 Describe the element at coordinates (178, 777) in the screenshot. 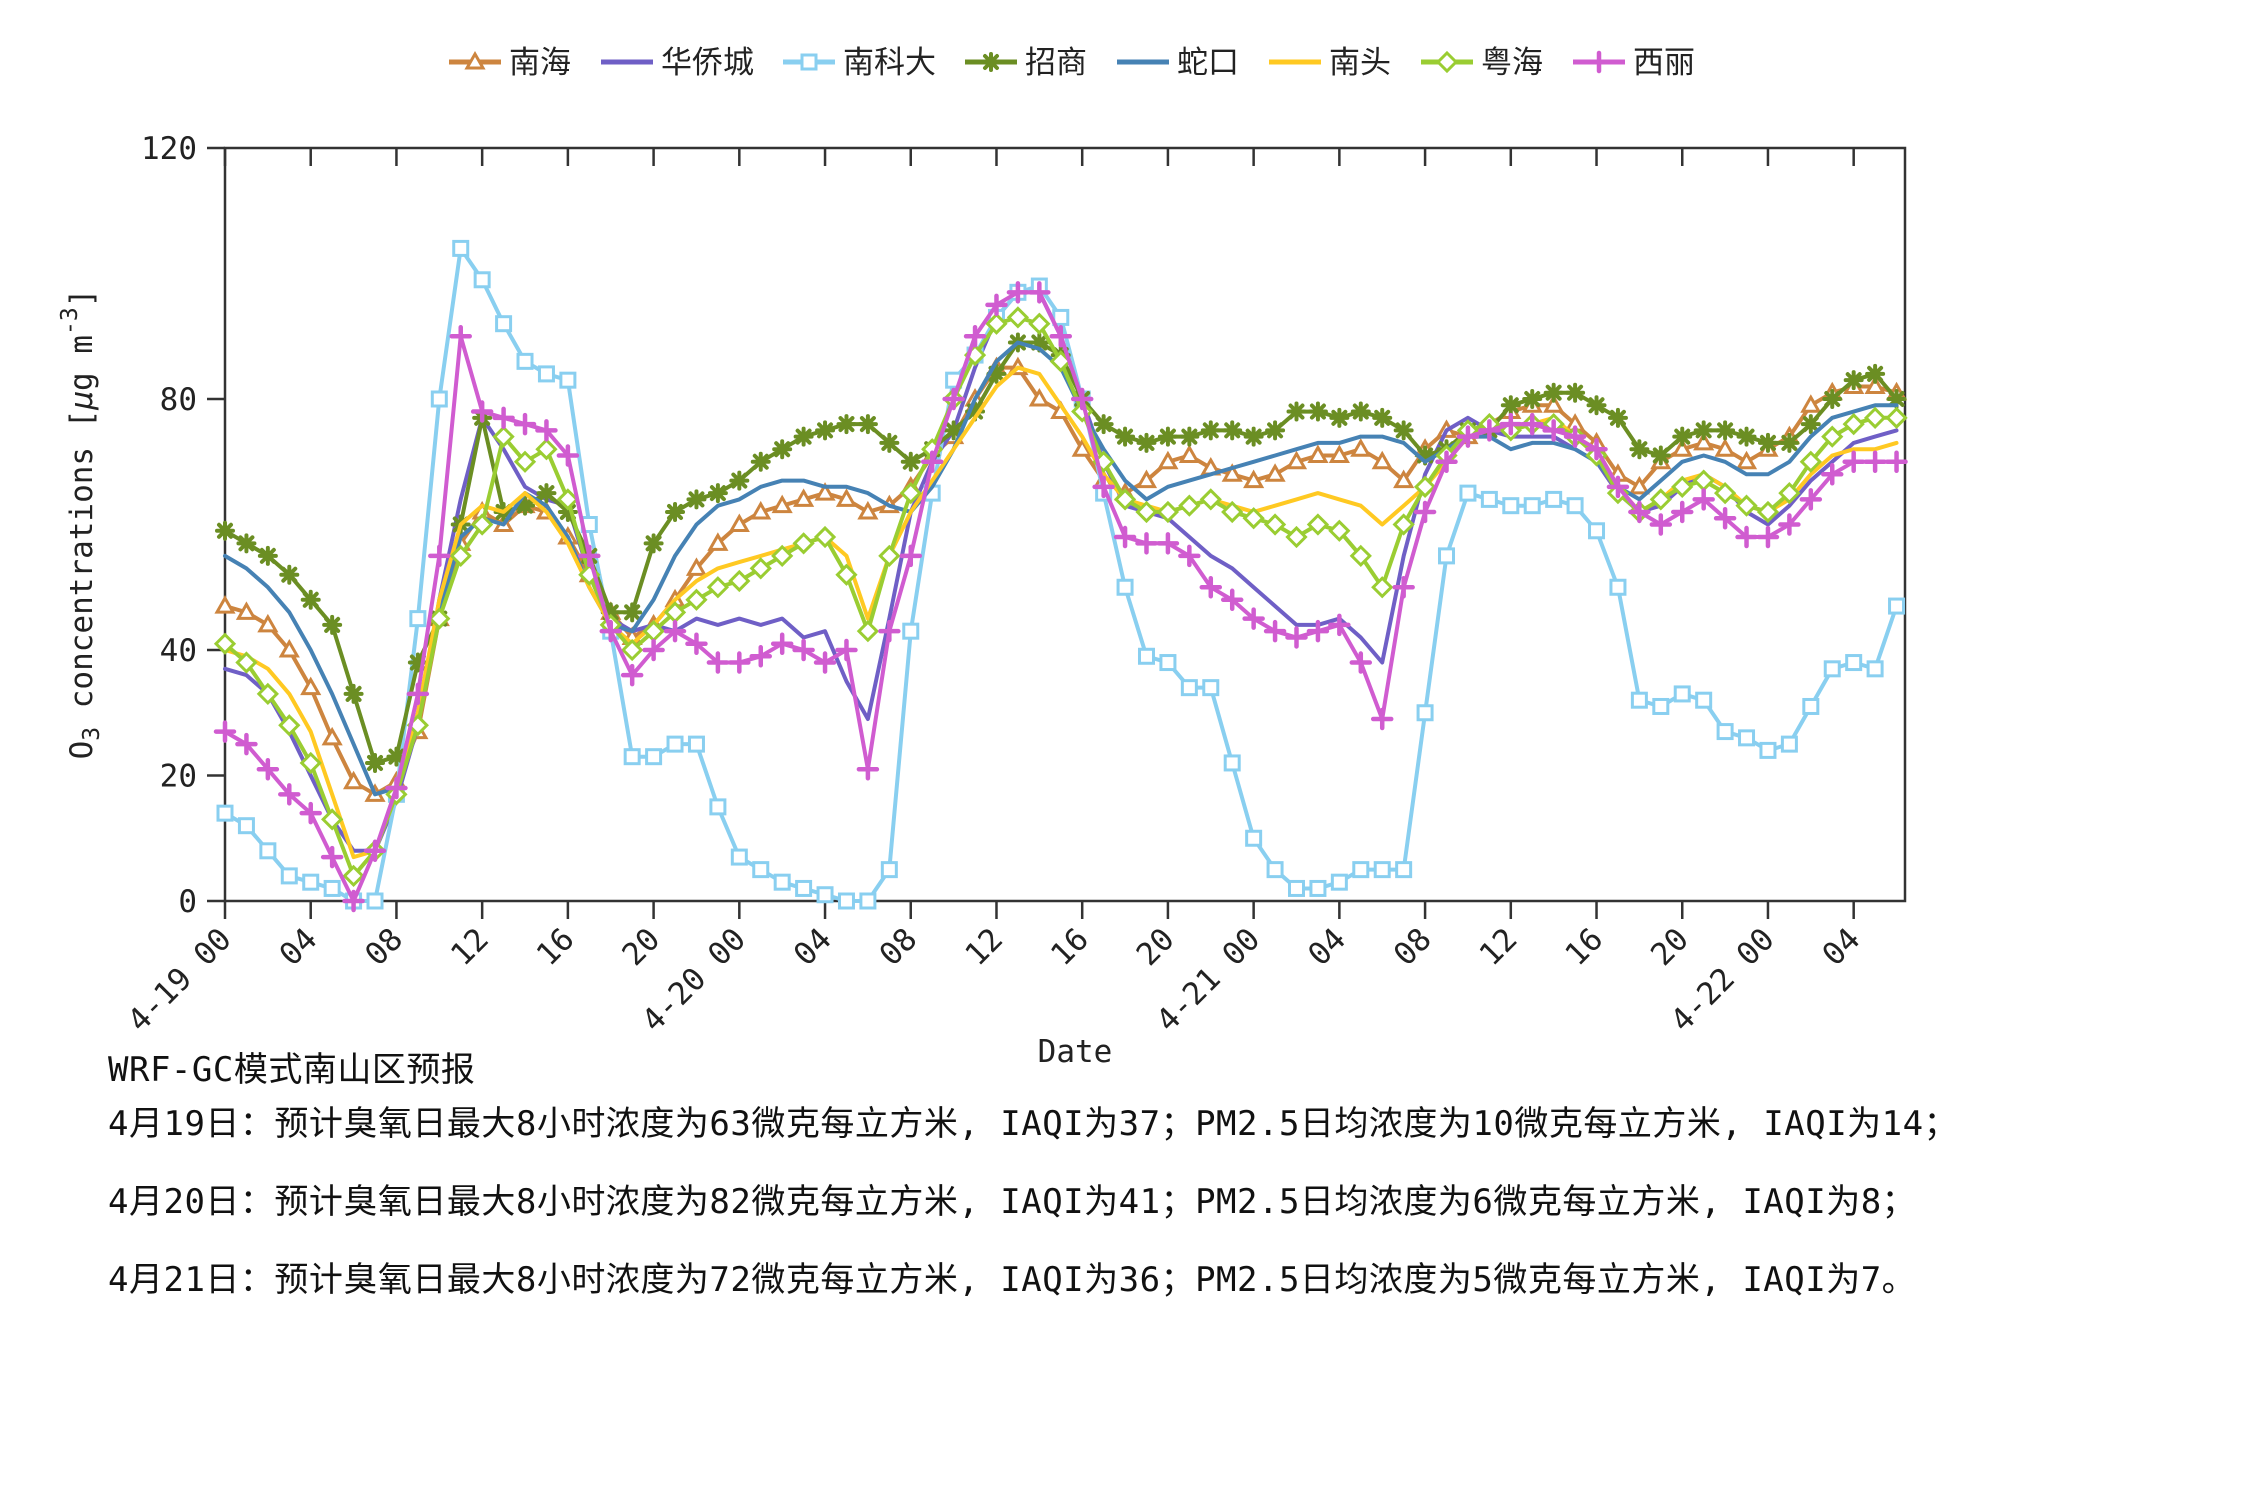

I see `y-tick-label: 20` at that location.